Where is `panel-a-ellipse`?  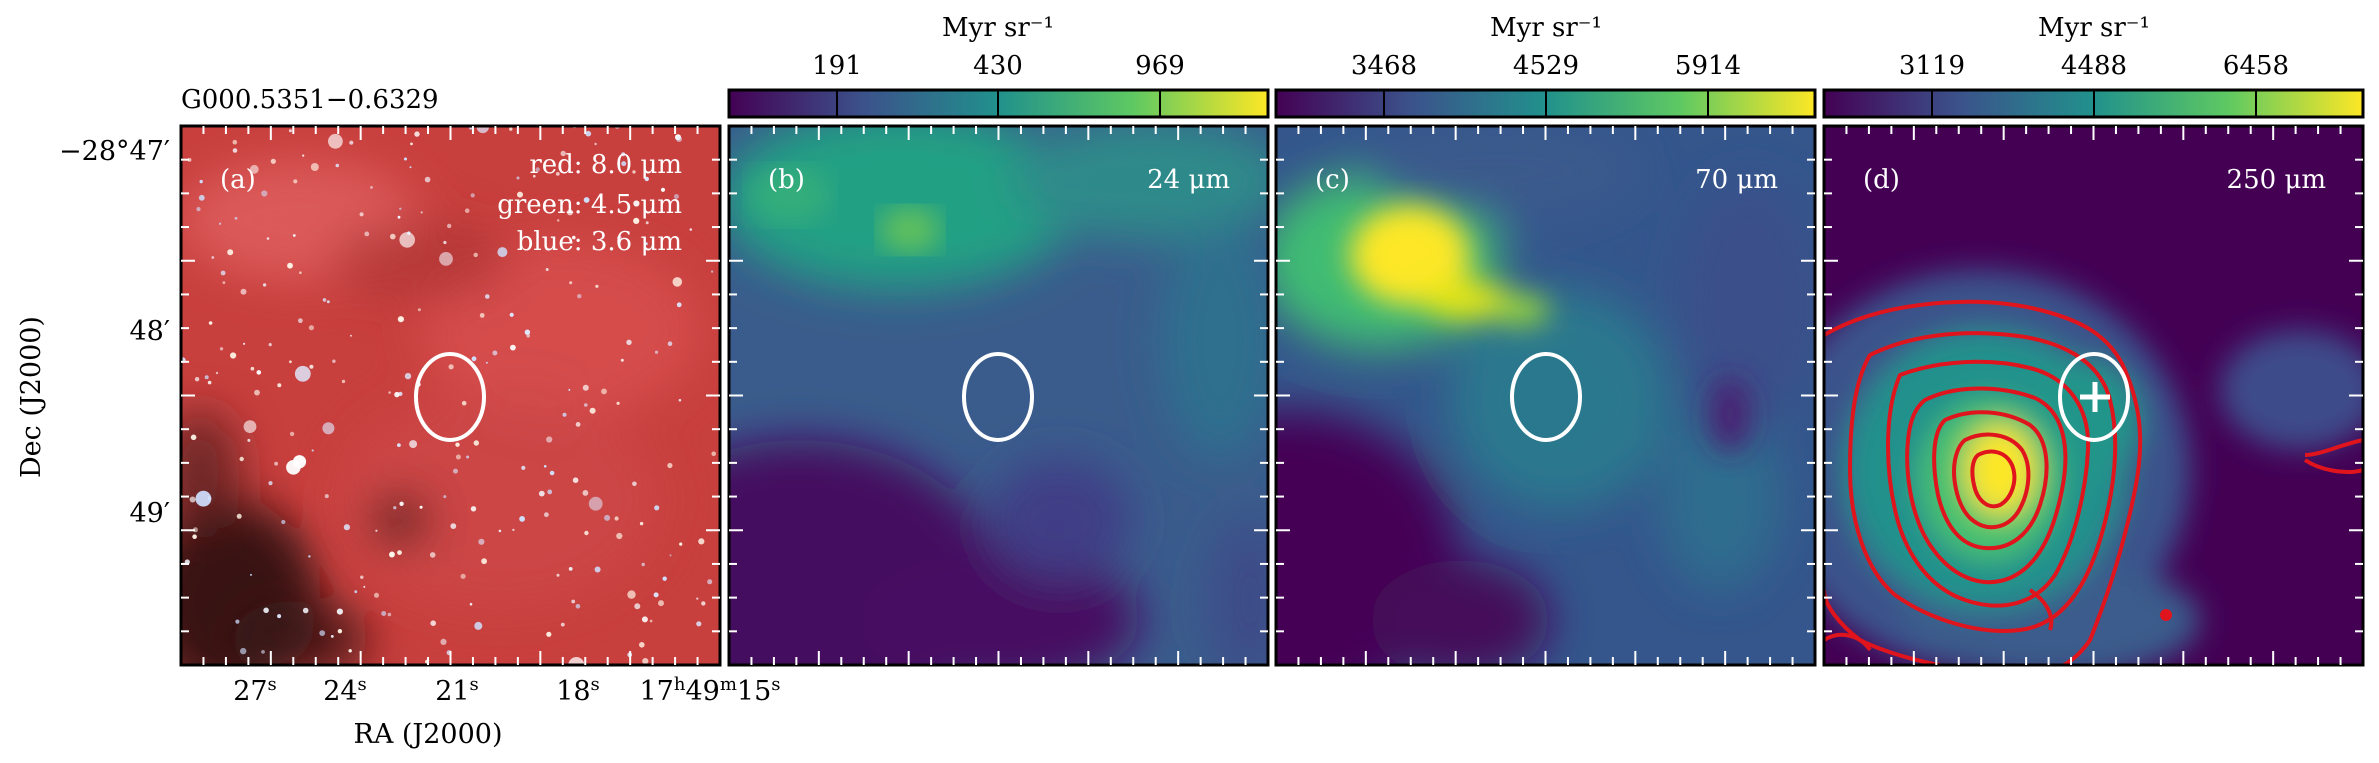
panel-a-ellipse is located at coordinates (450, 397).